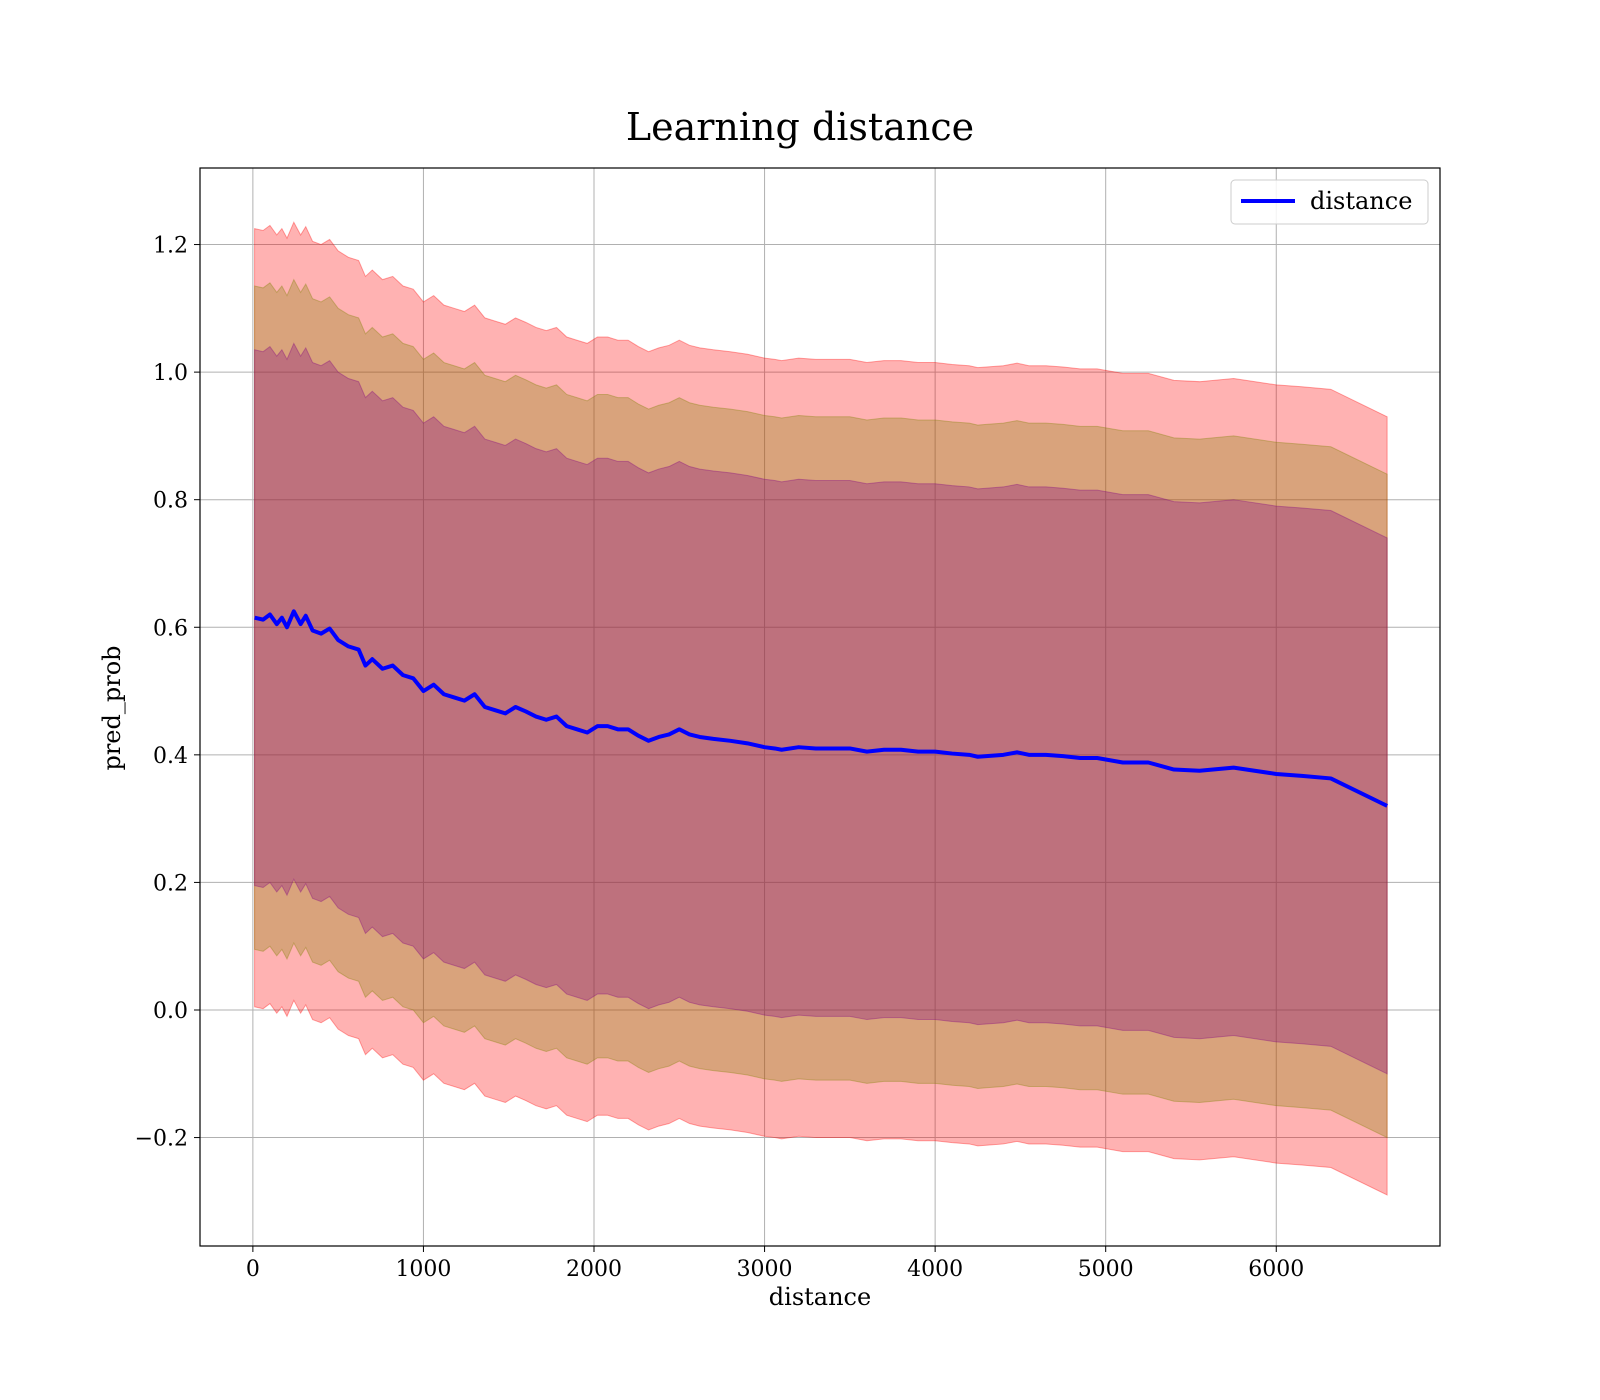 This screenshot has width=1600, height=1400. I want to click on chart-title: Learning distance, so click(800, 127).